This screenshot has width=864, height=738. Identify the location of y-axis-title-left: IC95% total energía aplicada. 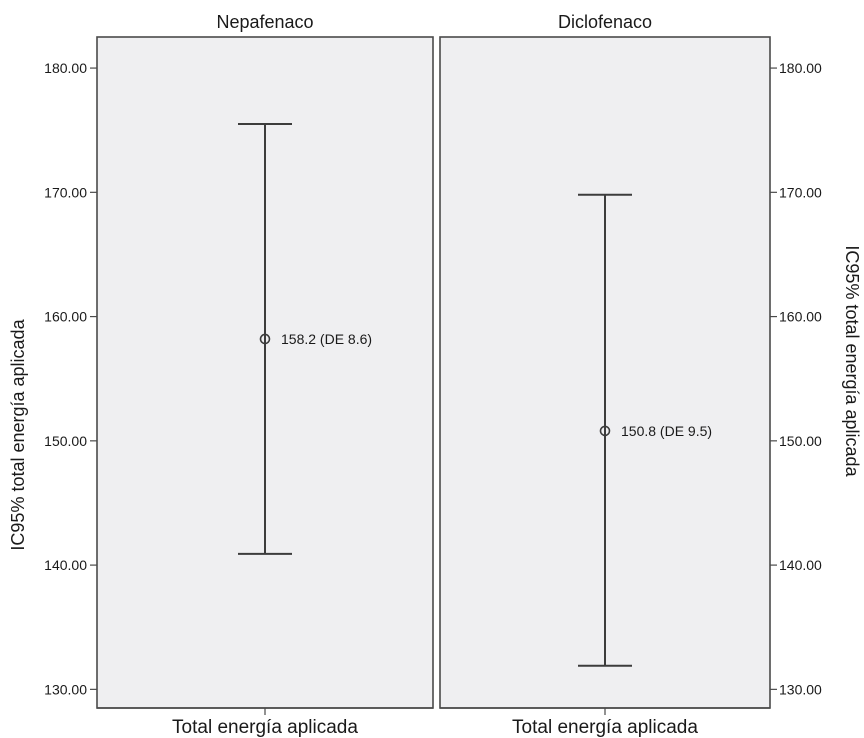
(18, 434).